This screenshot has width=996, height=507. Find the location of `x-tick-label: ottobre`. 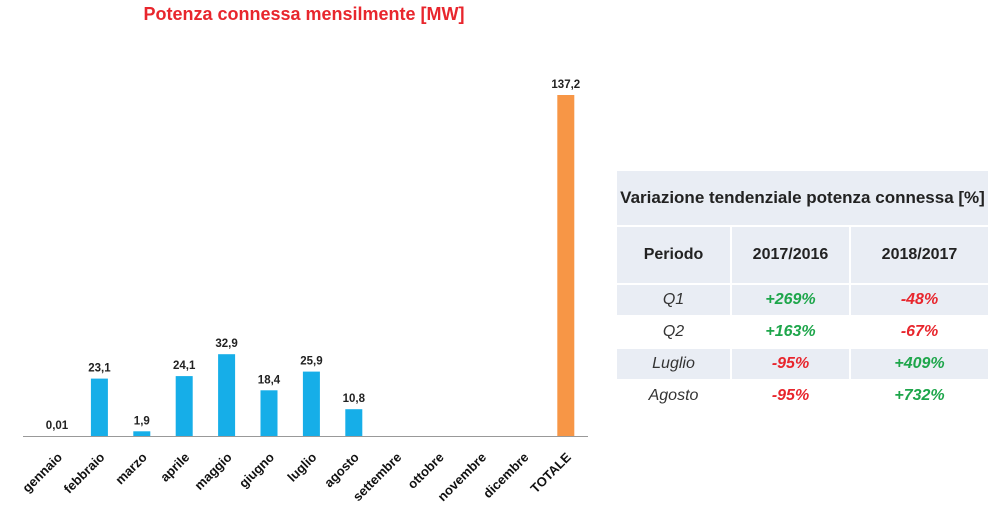

x-tick-label: ottobre is located at coordinates (425, 471).